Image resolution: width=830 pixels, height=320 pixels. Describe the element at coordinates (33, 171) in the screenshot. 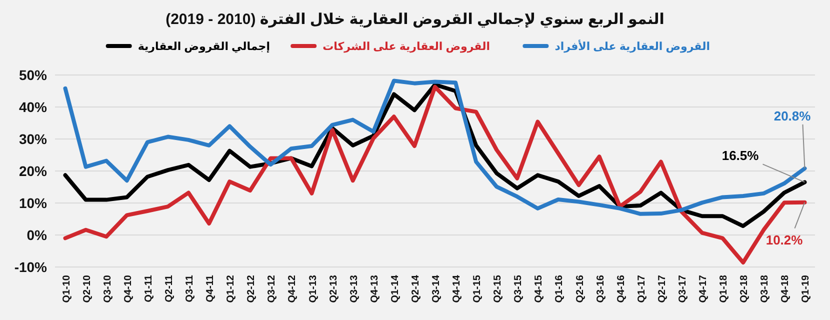

I see `y-tick-label: 20%` at that location.